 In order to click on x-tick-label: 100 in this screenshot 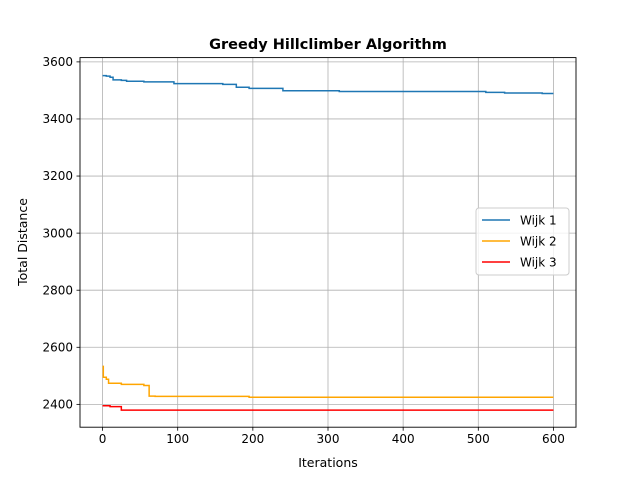, I will do `click(177, 439)`.